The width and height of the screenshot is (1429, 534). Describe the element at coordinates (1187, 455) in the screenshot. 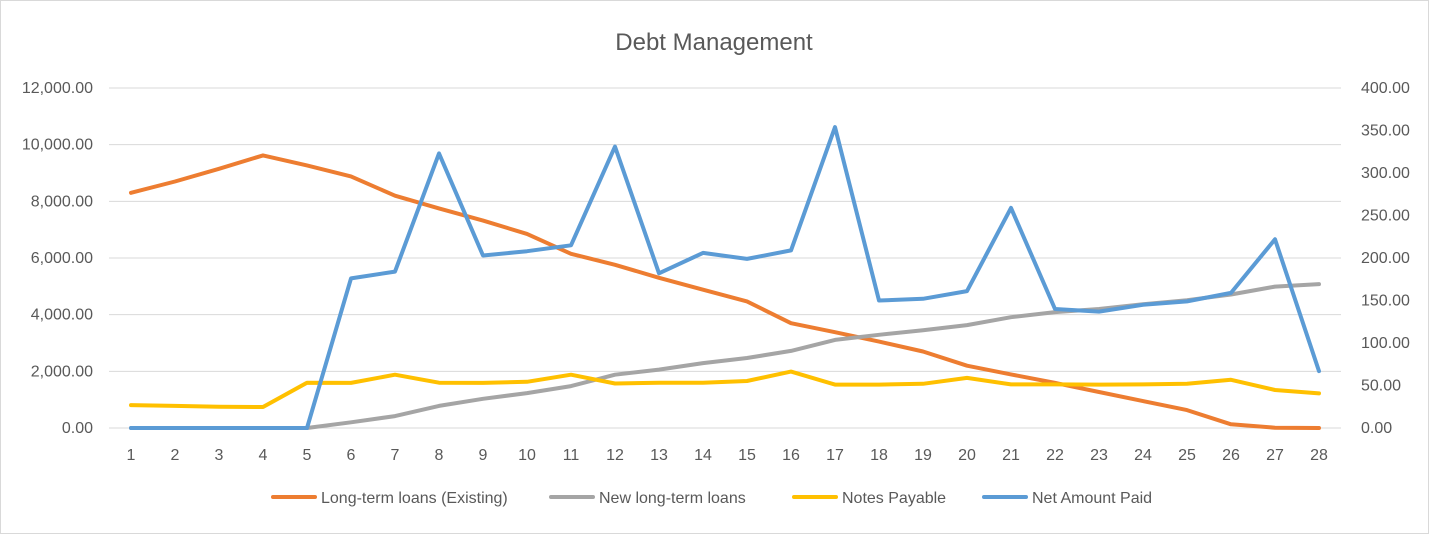

I see `x-axis-tick-label: 25` at that location.